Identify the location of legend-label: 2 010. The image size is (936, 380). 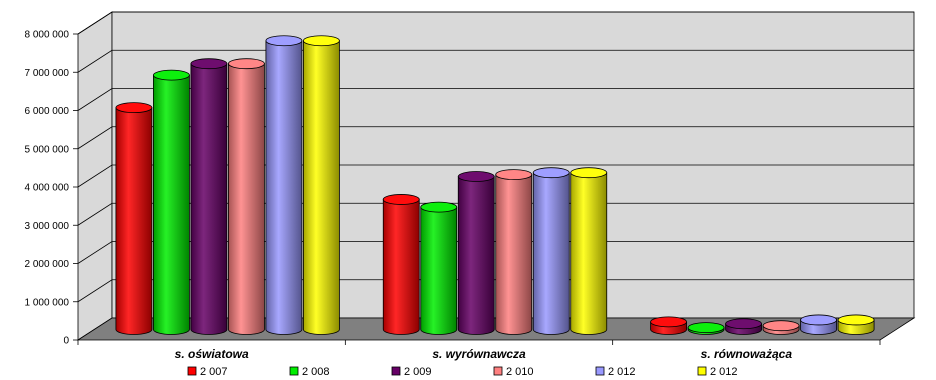
(520, 372).